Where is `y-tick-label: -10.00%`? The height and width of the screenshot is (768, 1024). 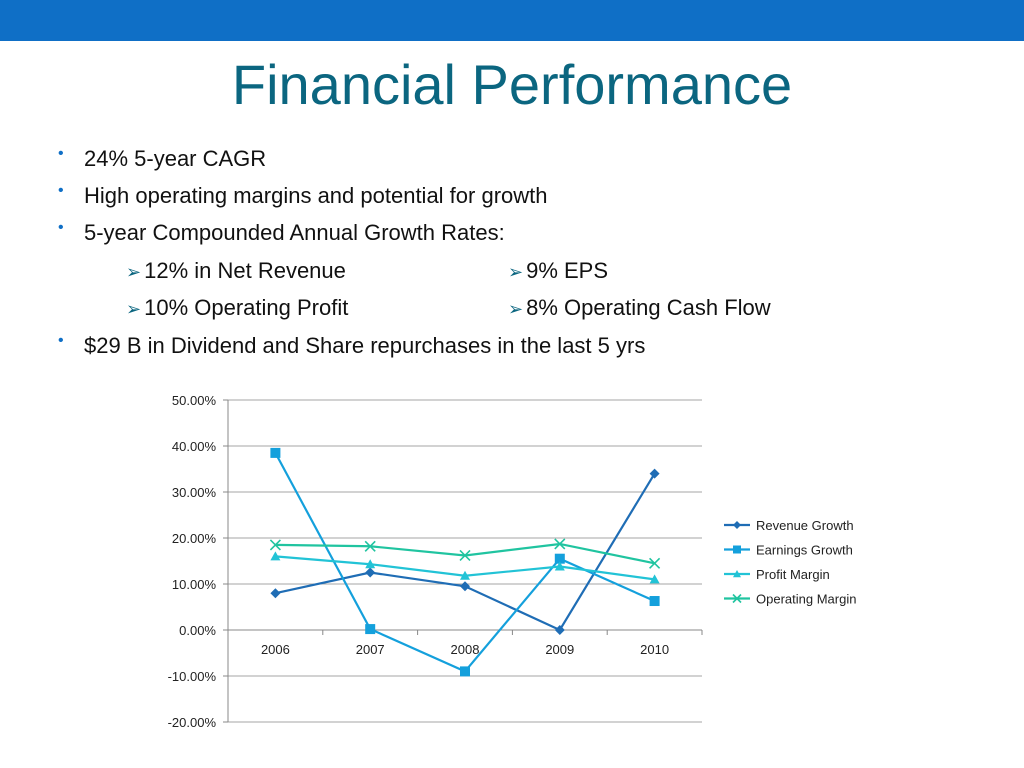
y-tick-label: -10.00% is located at coordinates (192, 676).